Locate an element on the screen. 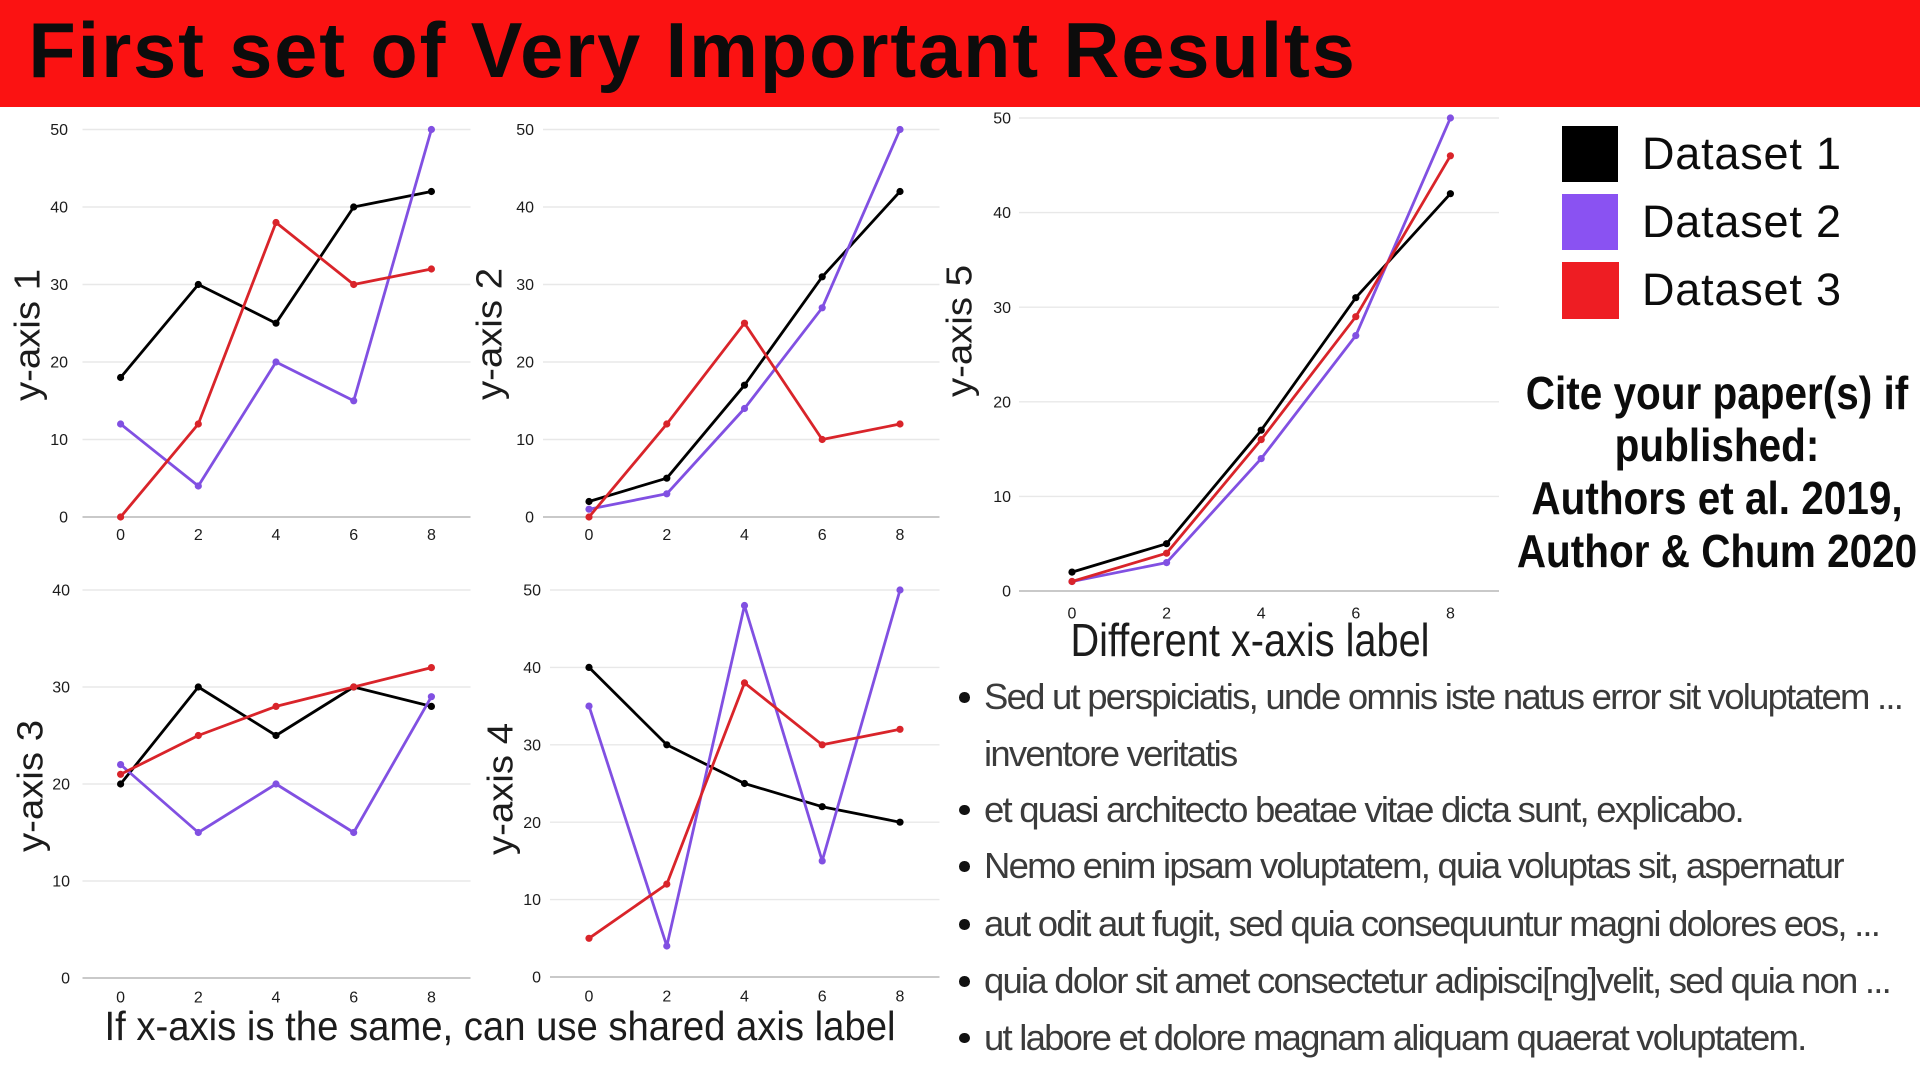 The height and width of the screenshot is (1080, 1920). svg-text: Different x-axis label is located at coordinates (1250, 640).